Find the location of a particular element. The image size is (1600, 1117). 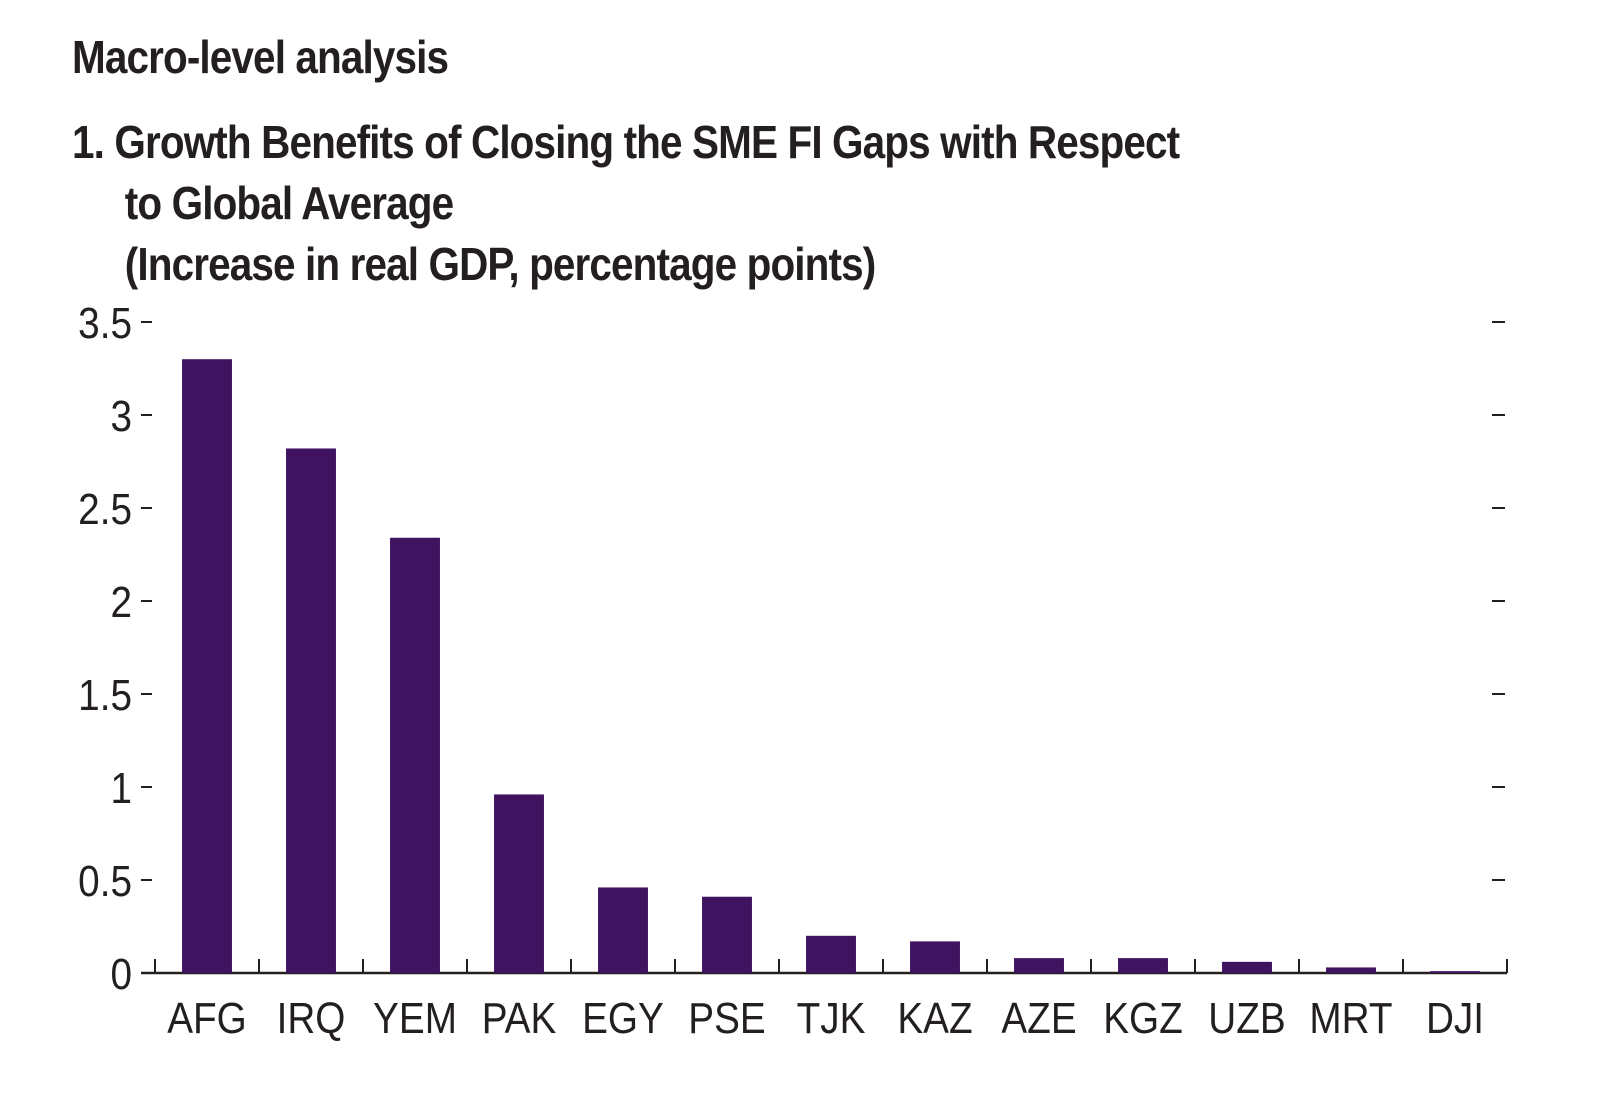

bar-afg is located at coordinates (207, 666).